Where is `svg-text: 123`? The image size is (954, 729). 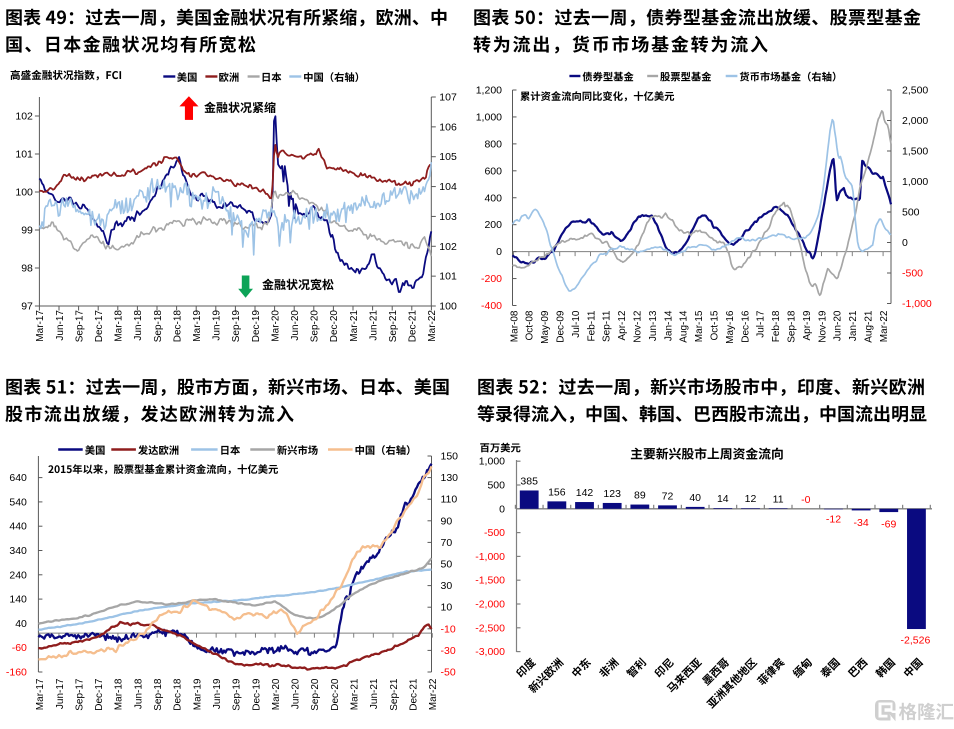 svg-text: 123 is located at coordinates (612, 494).